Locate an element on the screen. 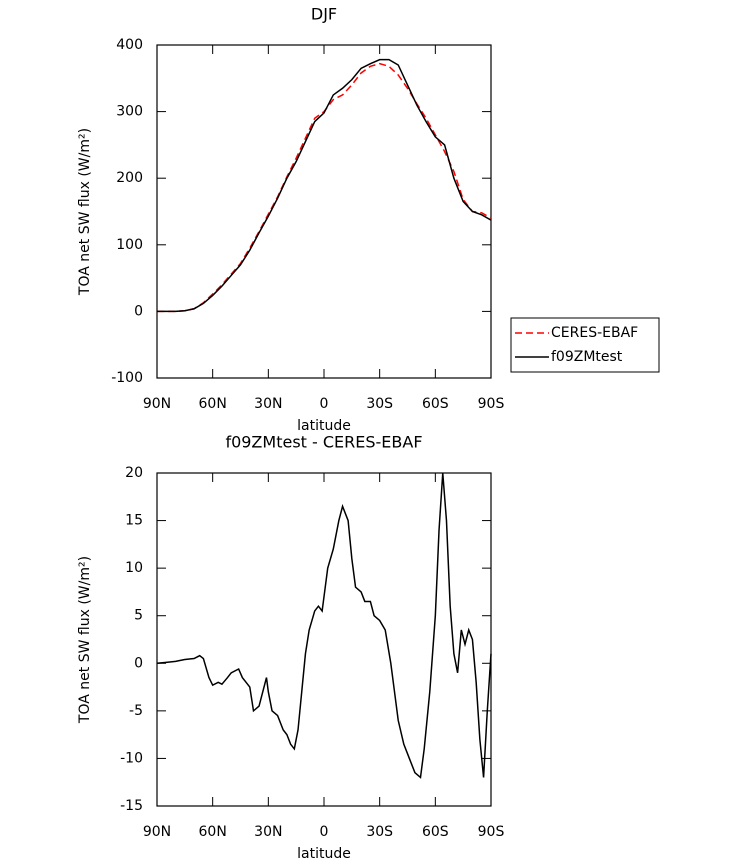  y-tick-label: -10 is located at coordinates (131, 758).